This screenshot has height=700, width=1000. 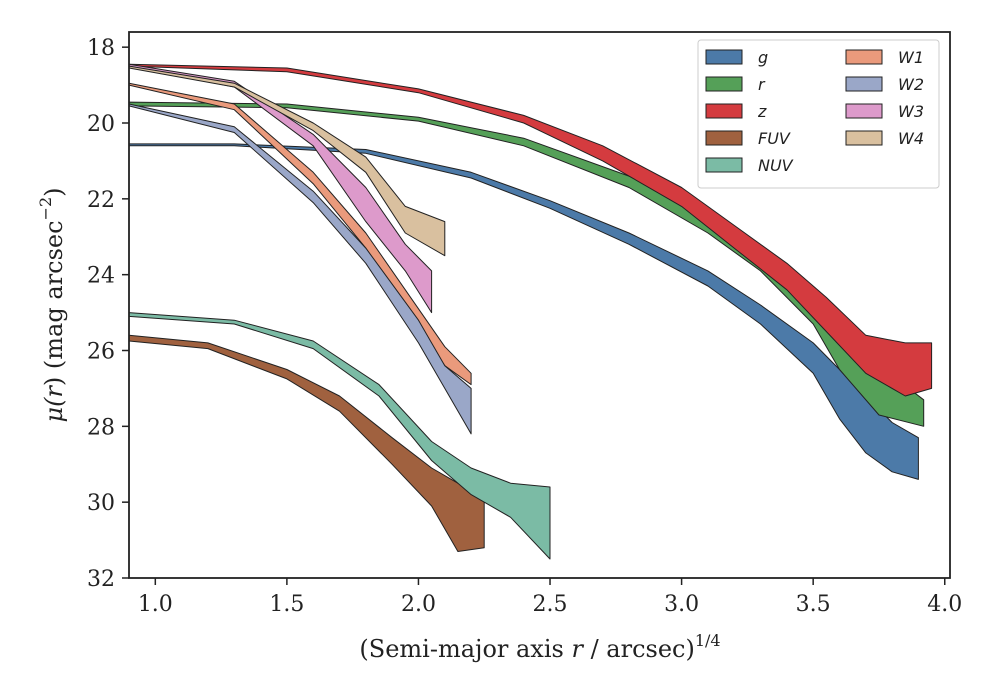 I want to click on legend-label-fuv: FUV, so click(x=774, y=138).